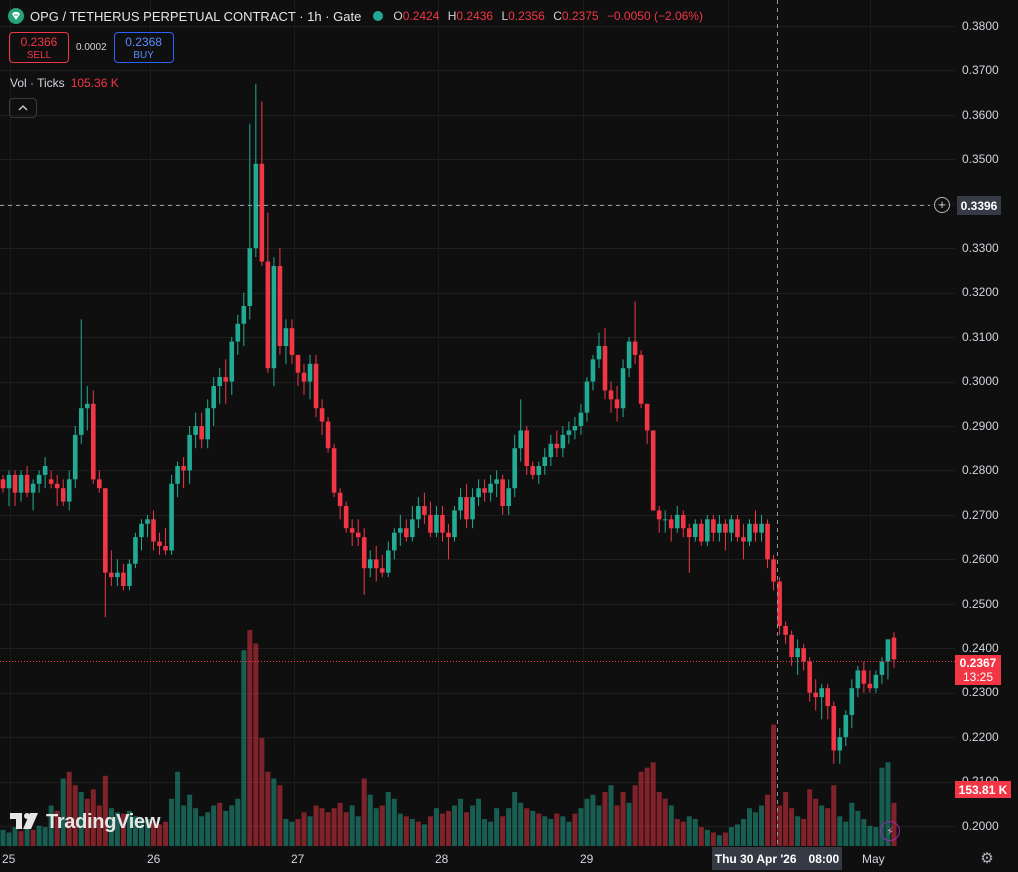 The height and width of the screenshot is (872, 1018). What do you see at coordinates (890, 831) in the screenshot?
I see `lightning-icon: ⚡` at bounding box center [890, 831].